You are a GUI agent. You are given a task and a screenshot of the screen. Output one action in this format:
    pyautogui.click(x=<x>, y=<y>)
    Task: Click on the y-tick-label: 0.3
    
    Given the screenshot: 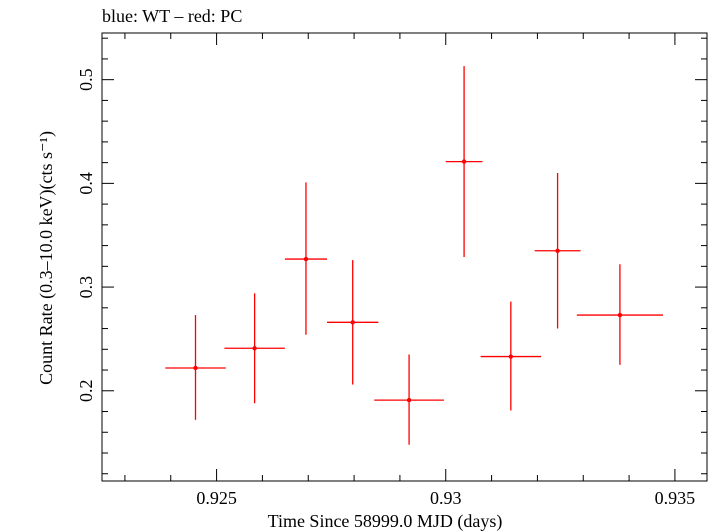 What is the action you would take?
    pyautogui.click(x=86, y=287)
    